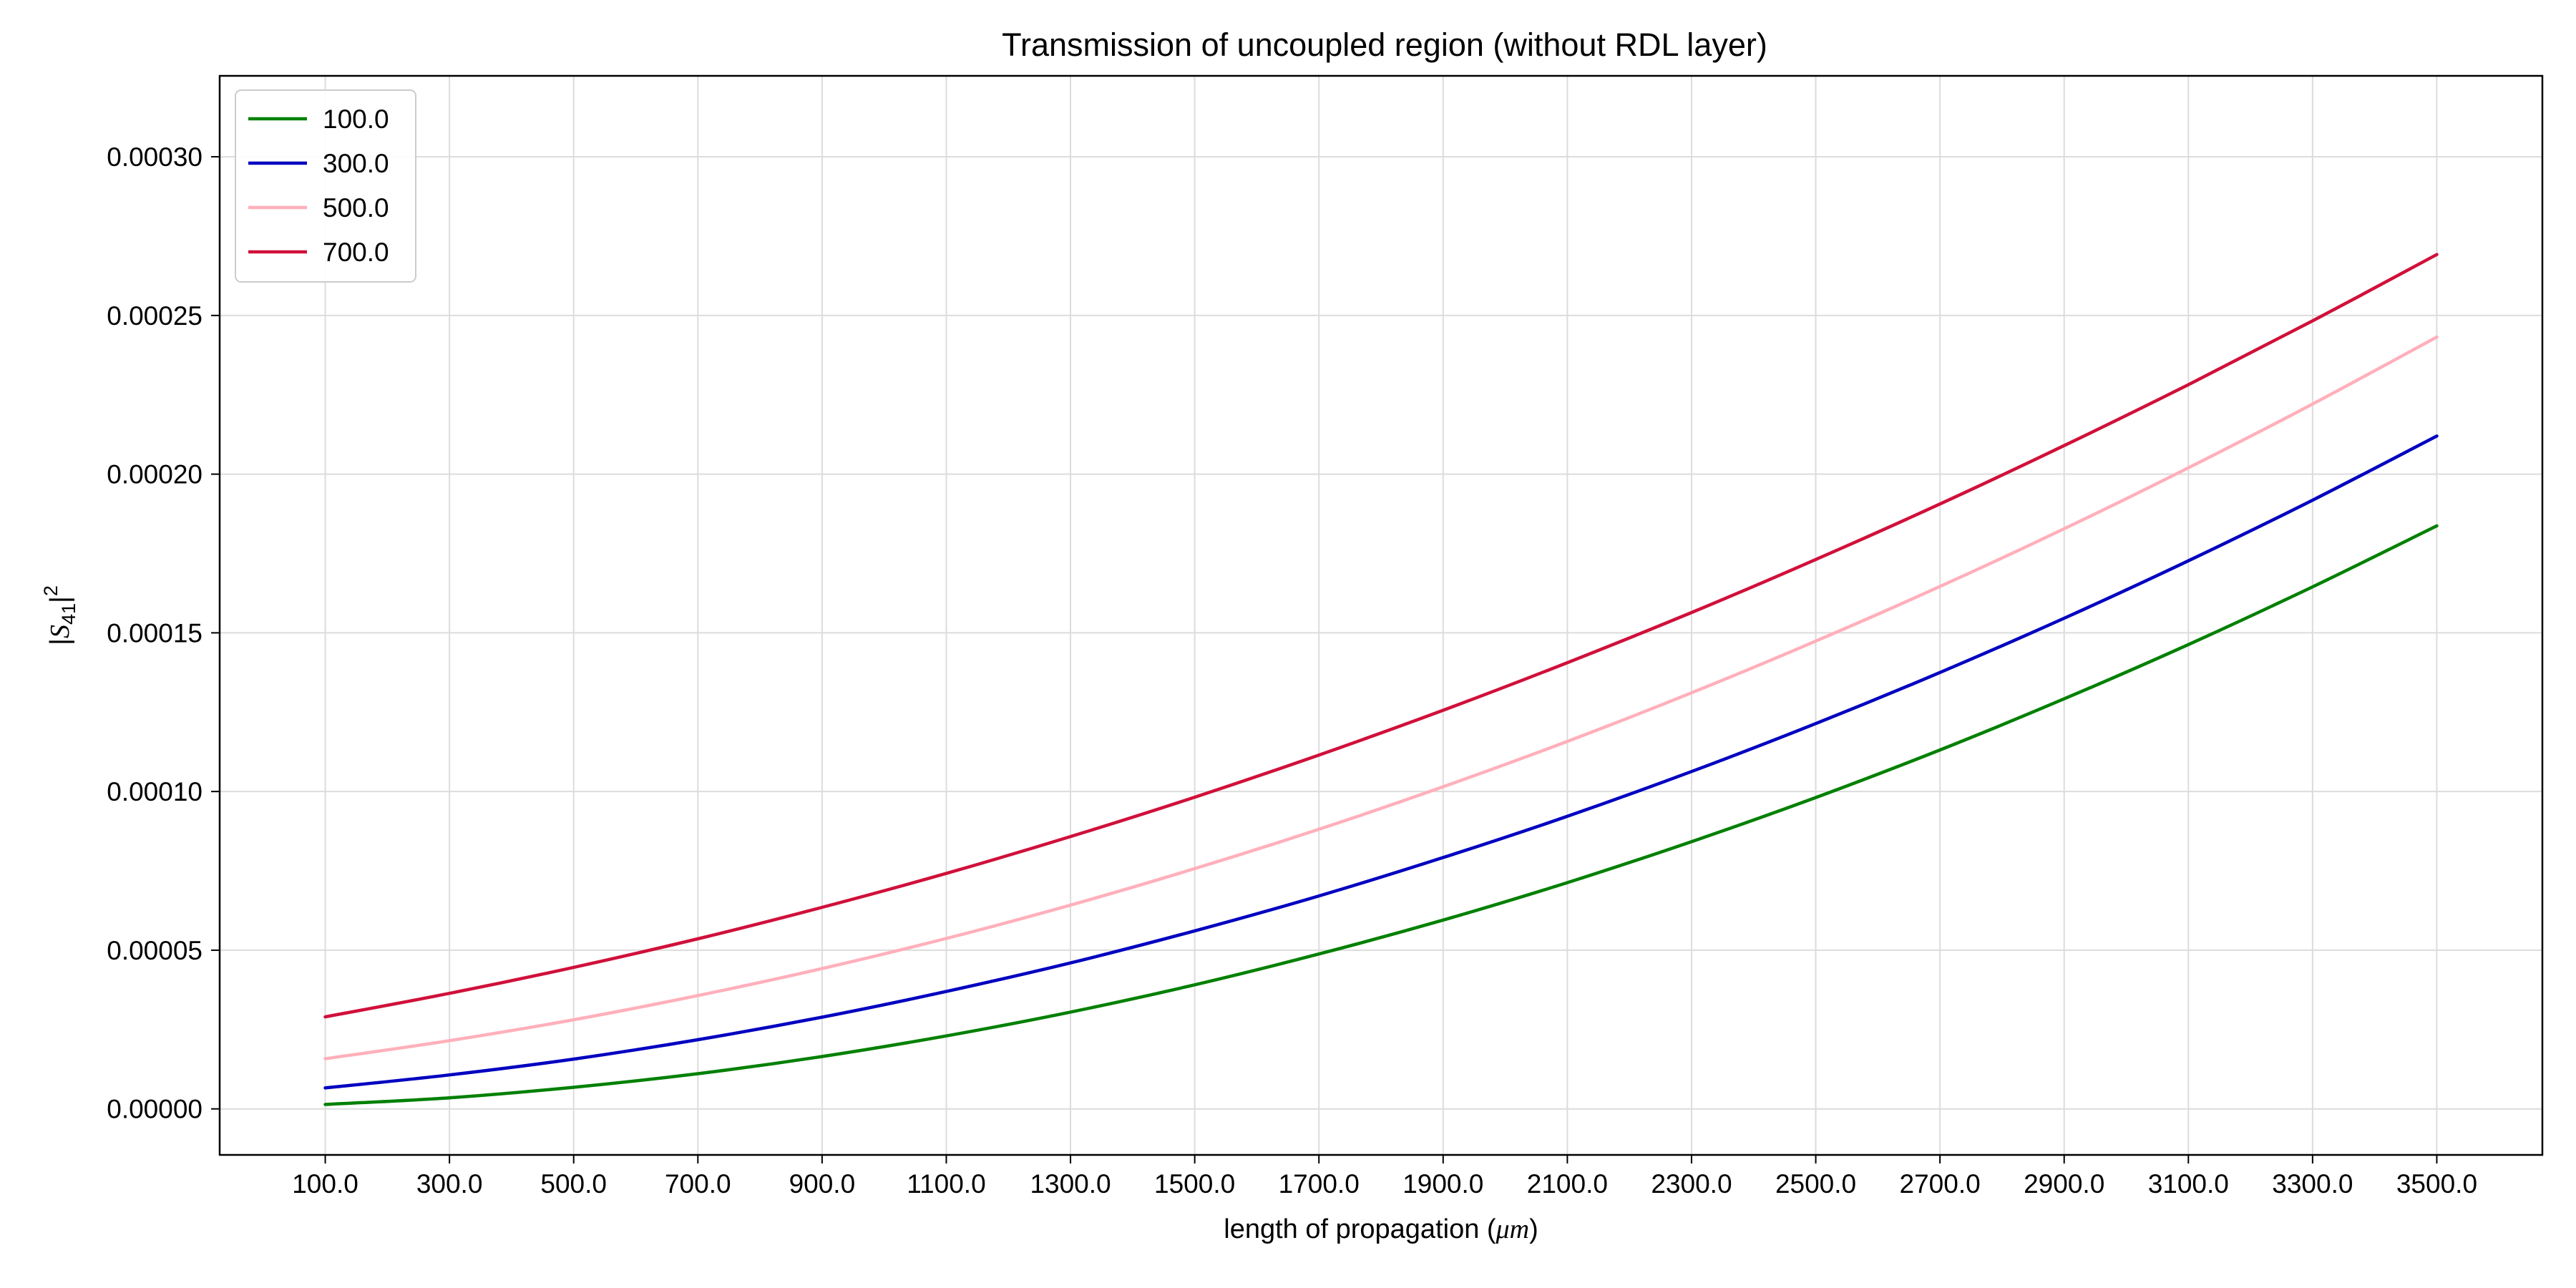 This screenshot has height=1288, width=2576. Describe the element at coordinates (1533, 1229) in the screenshot. I see `x-axis-label-close: )` at that location.